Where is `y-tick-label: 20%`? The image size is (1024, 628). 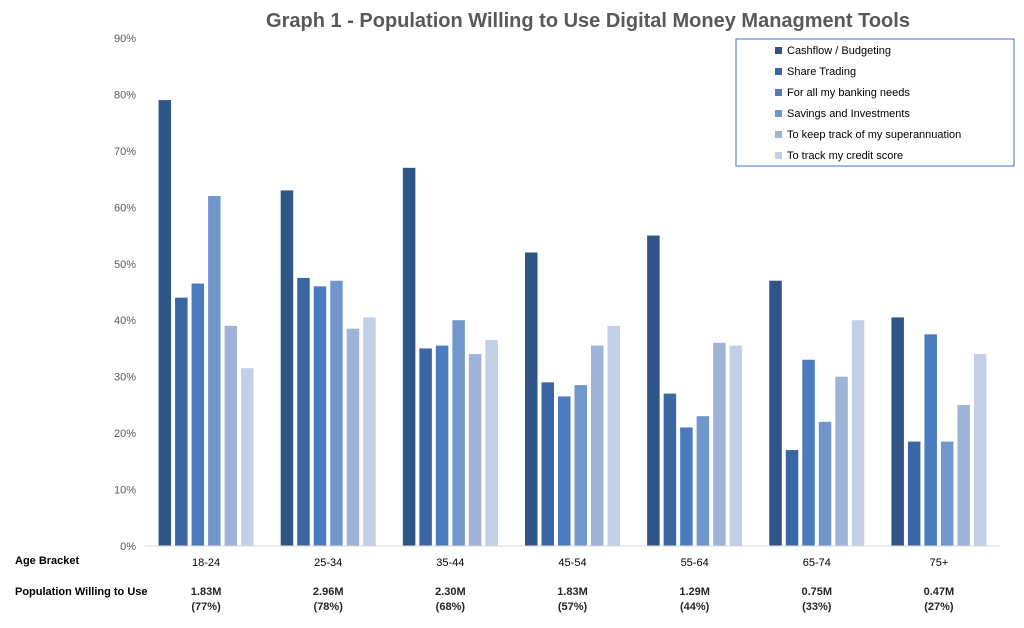
y-tick-label: 20% is located at coordinates (125, 434).